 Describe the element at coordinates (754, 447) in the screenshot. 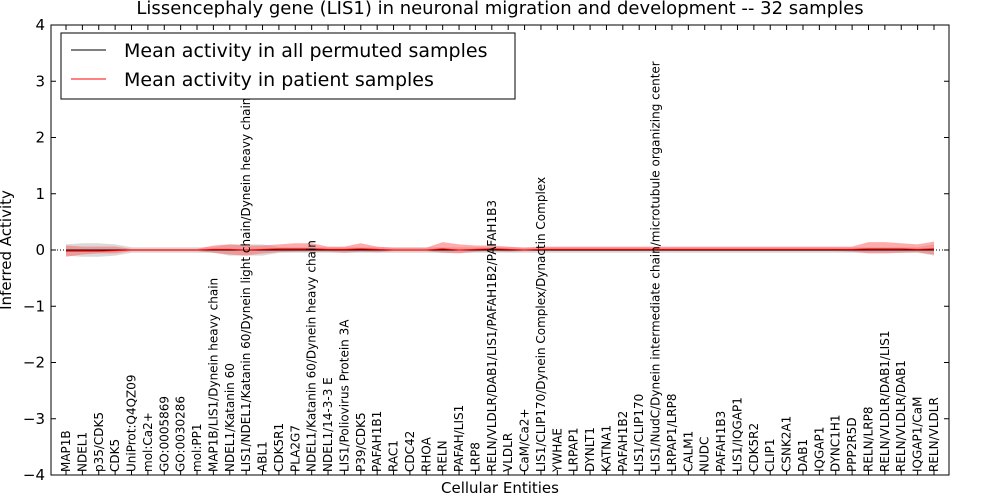

I see `x-tick-label: CDK5R2` at that location.